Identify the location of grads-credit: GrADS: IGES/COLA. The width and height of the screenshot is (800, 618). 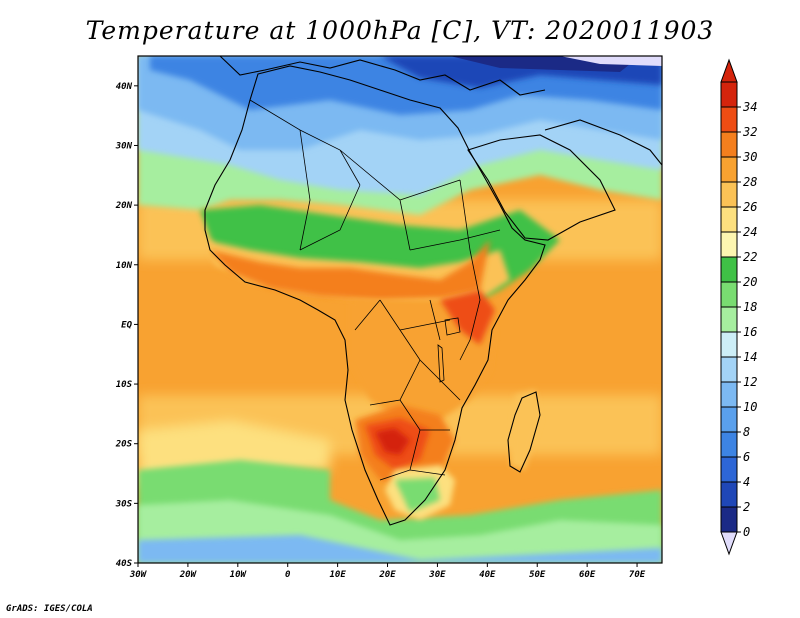
(49, 609).